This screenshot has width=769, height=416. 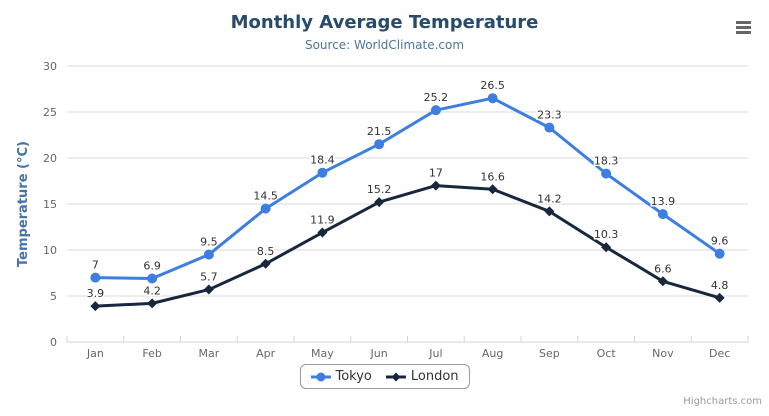 I want to click on chart-subtitle: Source: WorldClimate.com, so click(x=384, y=45).